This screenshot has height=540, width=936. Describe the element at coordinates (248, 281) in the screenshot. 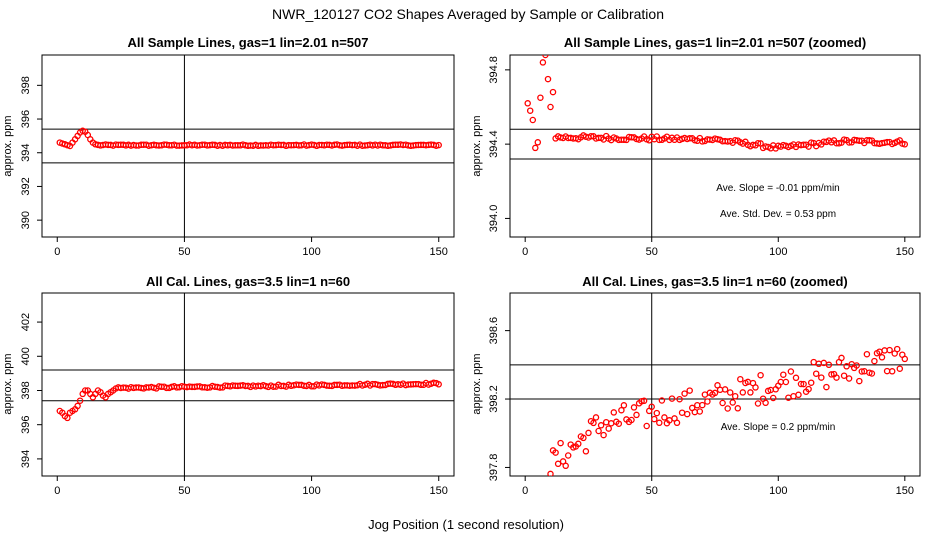

I see `panel-title: All Cal. Lines, gas=3.5 lin=1 n=60` at that location.